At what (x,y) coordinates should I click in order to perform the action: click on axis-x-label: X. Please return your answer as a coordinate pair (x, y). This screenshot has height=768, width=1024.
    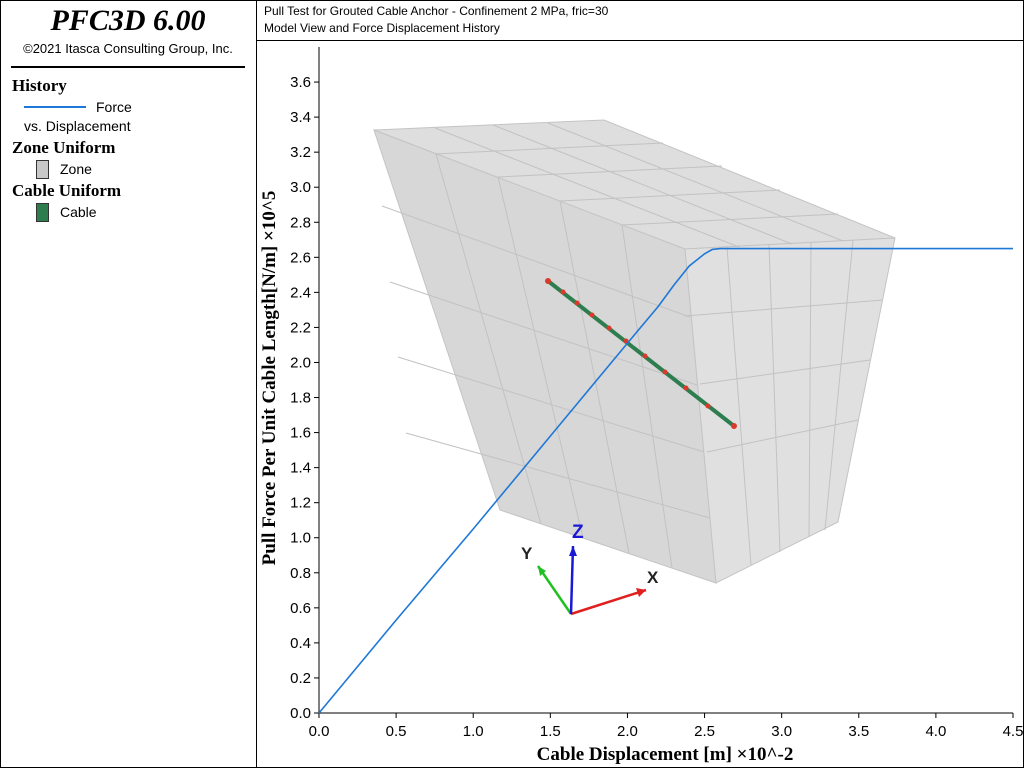
    Looking at the image, I should click on (653, 577).